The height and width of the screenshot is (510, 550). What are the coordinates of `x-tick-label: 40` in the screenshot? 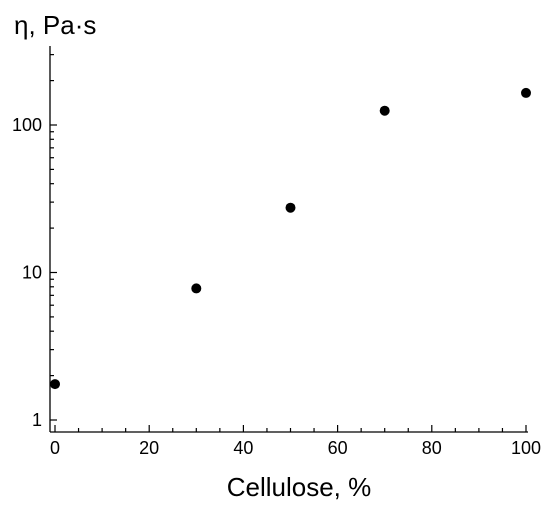 It's located at (243, 448).